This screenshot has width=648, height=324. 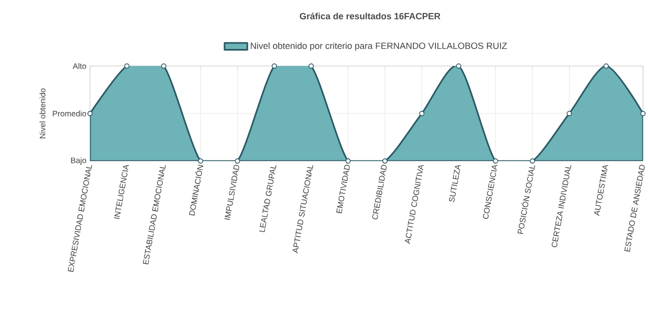 I want to click on chart-title: Gráfica de resultados 16FACPER, so click(x=370, y=16).